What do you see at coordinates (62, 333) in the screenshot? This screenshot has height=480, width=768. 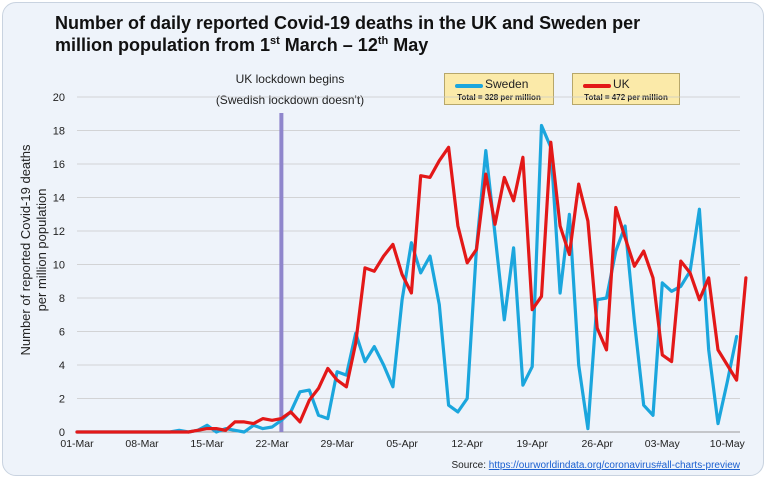 I see `y-tick-label: 6` at bounding box center [62, 333].